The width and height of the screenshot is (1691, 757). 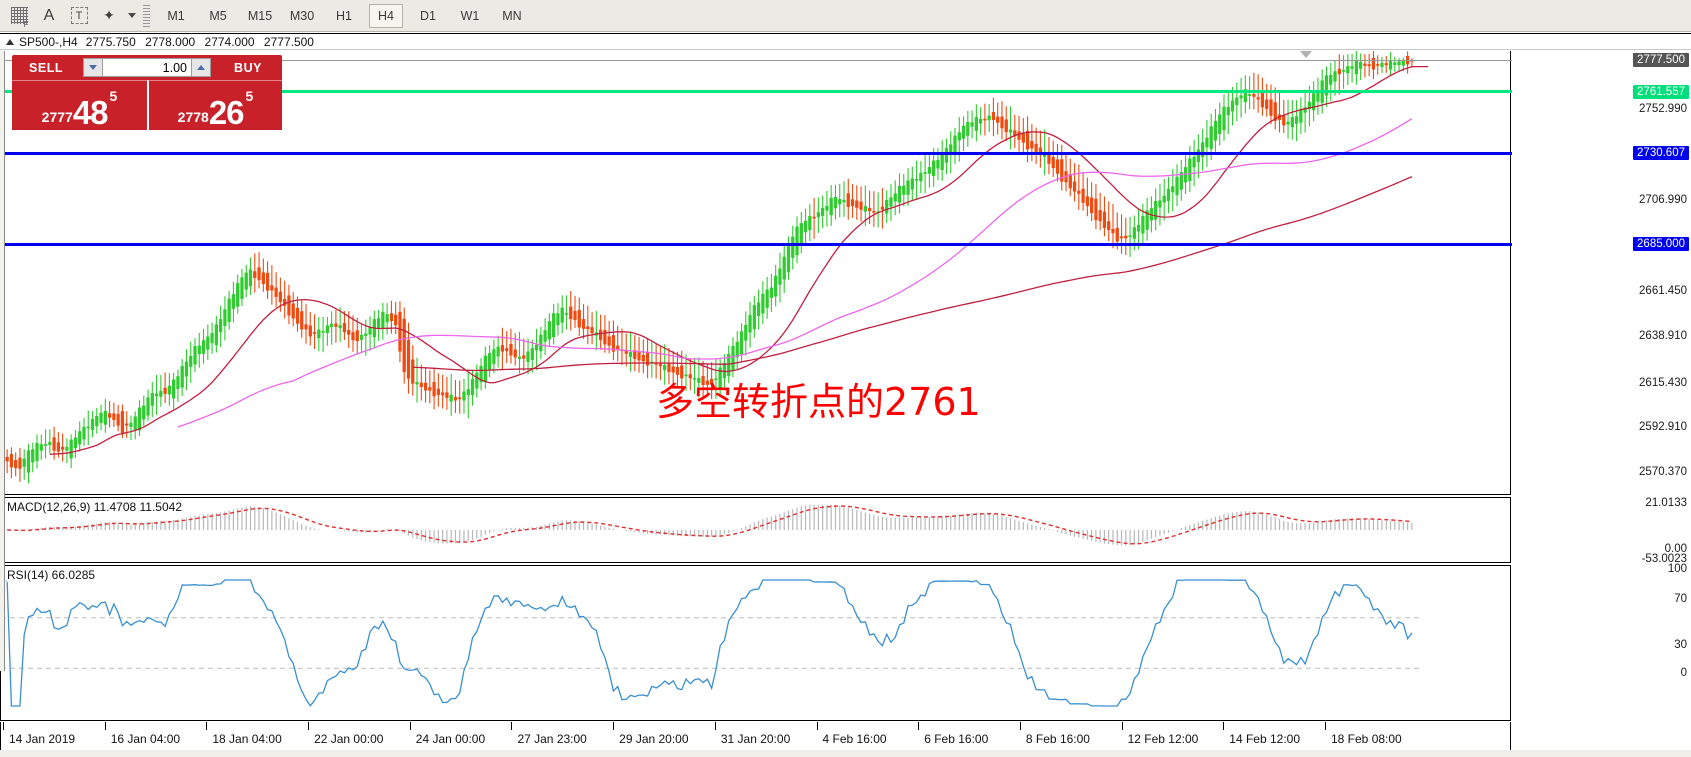 What do you see at coordinates (249, 96) in the screenshot?
I see `buy-price-sup: 5` at bounding box center [249, 96].